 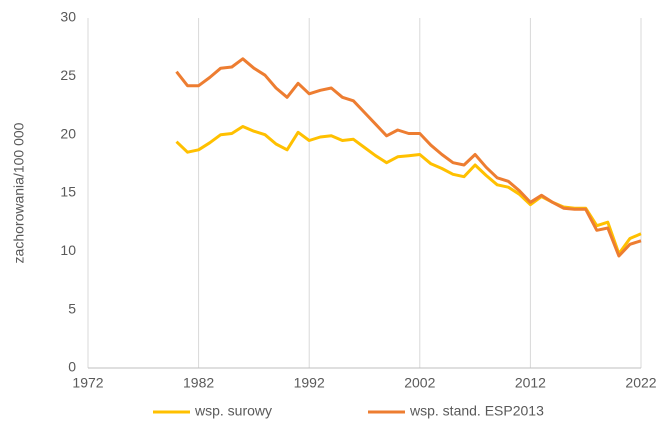 I want to click on x-tick-label: 2012, so click(x=530, y=383).